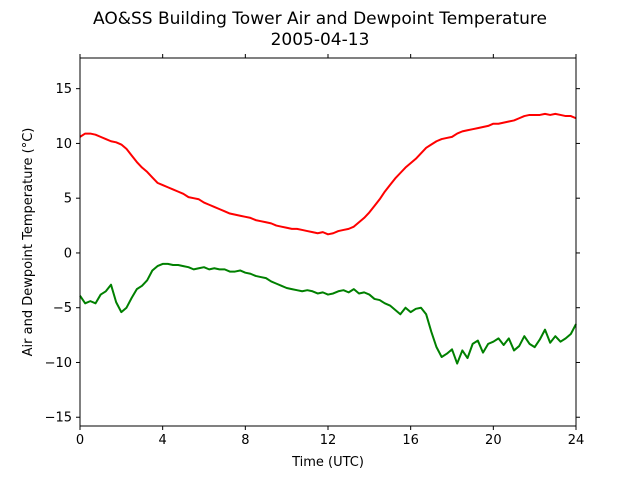  I want to click on x-axis-label: Time (UTC), so click(327, 462).